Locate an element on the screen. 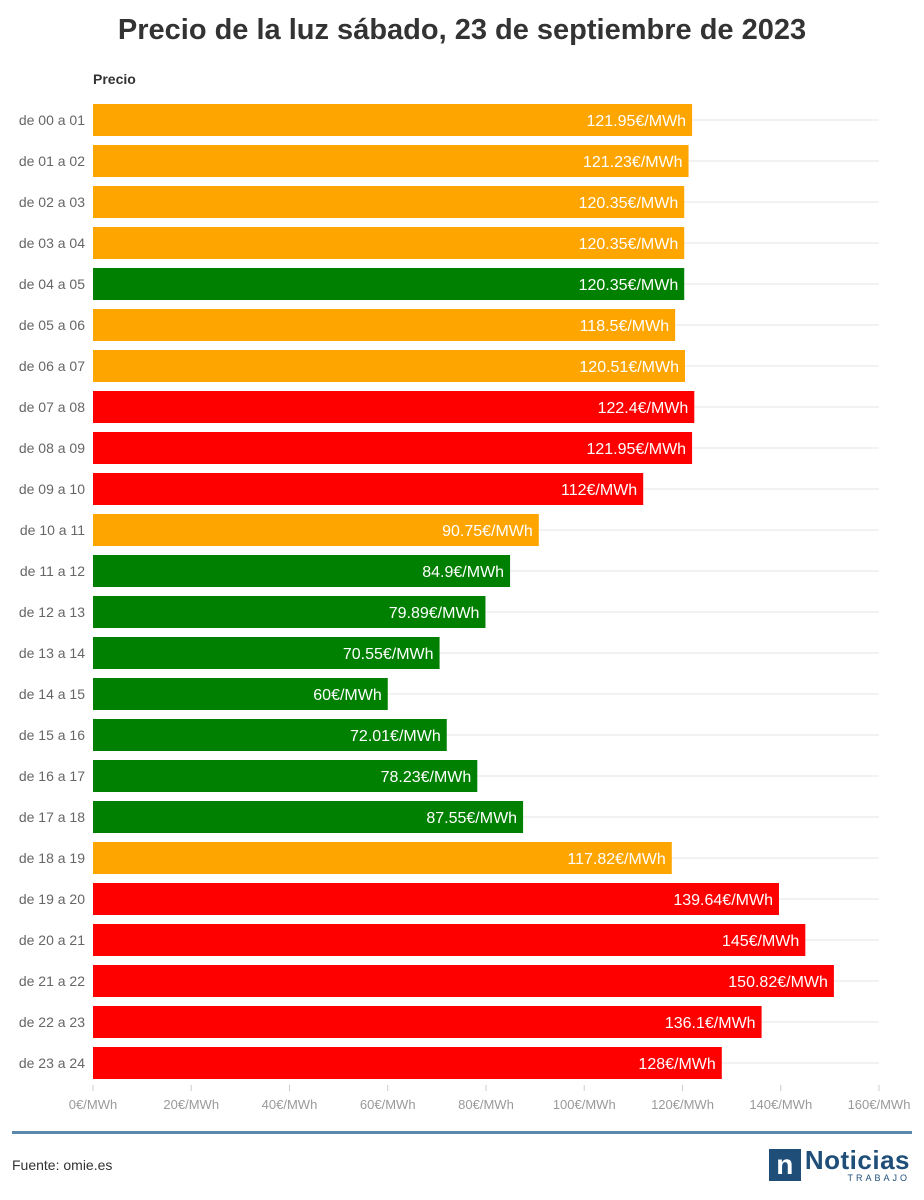 This screenshot has width=924, height=1200. value-label: 139.64€/MWh is located at coordinates (723, 900).